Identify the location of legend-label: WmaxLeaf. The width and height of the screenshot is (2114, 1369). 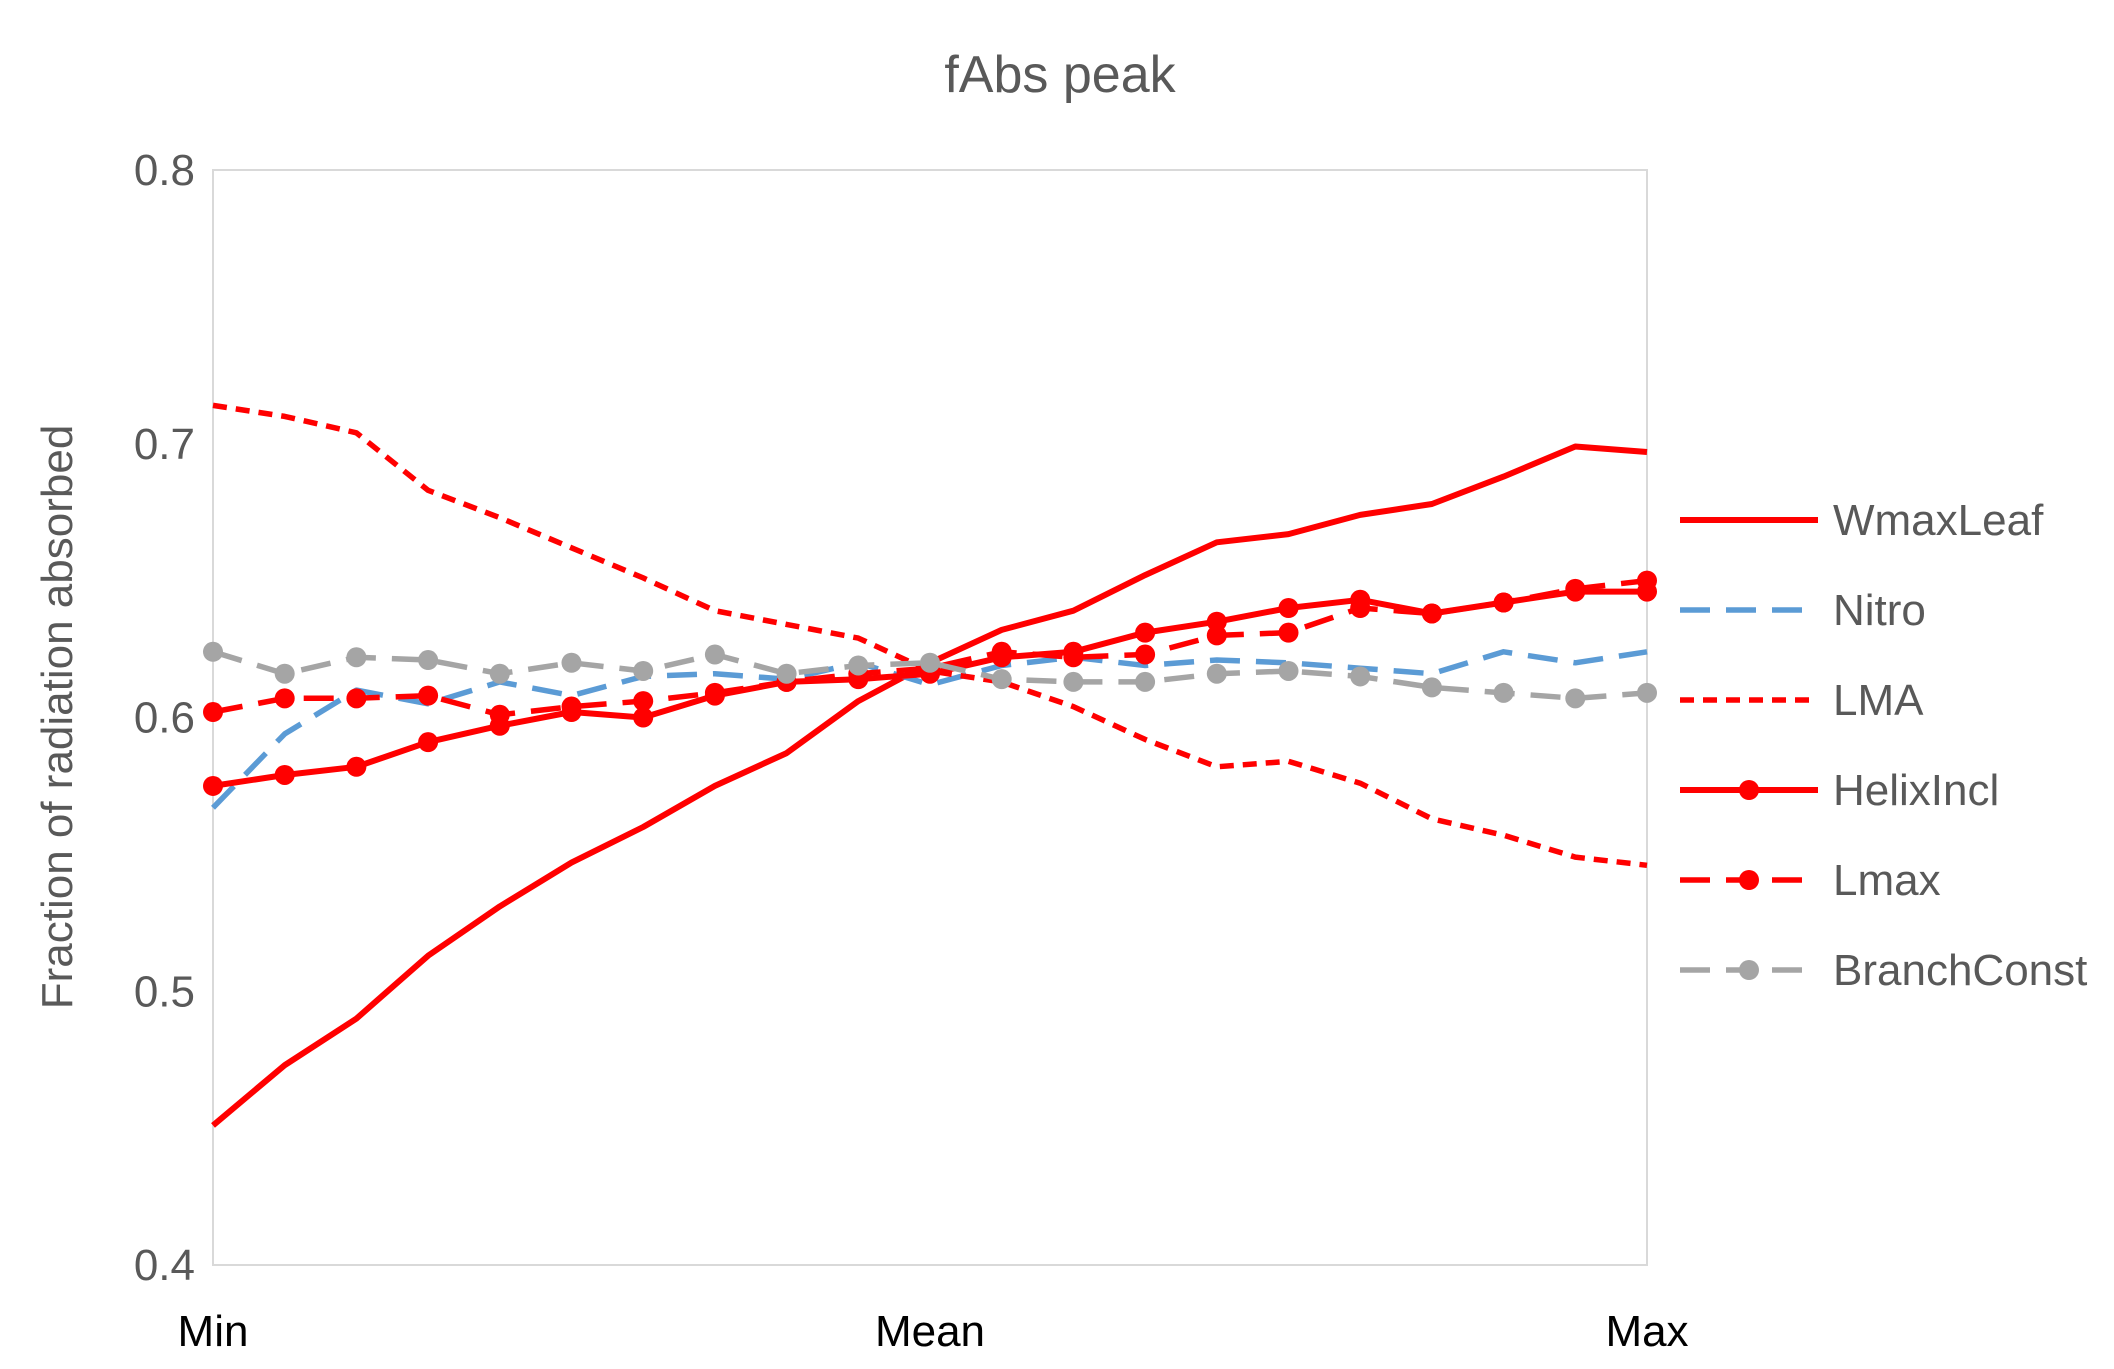
(1938, 520).